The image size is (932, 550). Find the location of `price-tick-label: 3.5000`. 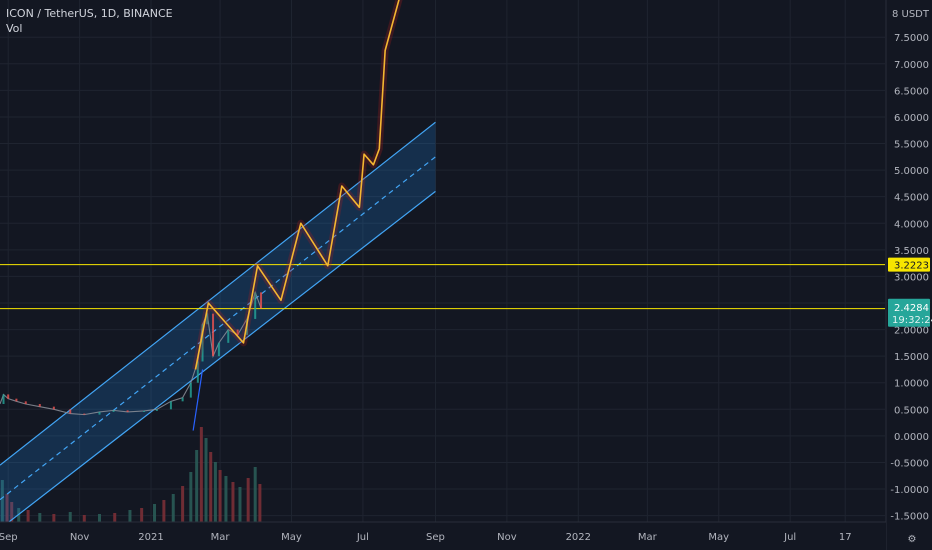

price-tick-label: 3.5000 is located at coordinates (911, 251).